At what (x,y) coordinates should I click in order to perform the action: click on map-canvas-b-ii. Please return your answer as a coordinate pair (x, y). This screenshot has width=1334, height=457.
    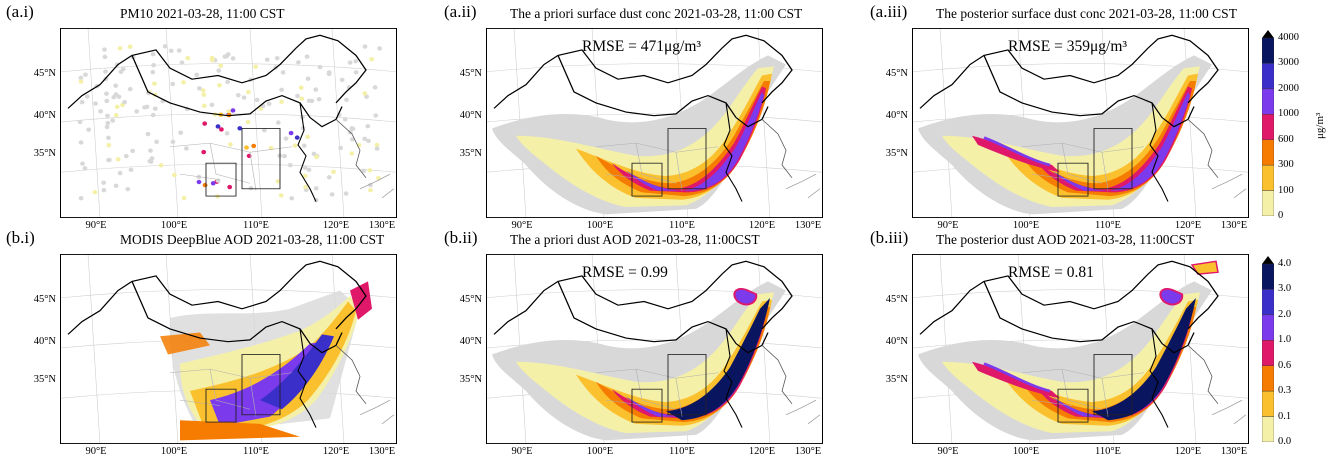
    Looking at the image, I should click on (654, 349).